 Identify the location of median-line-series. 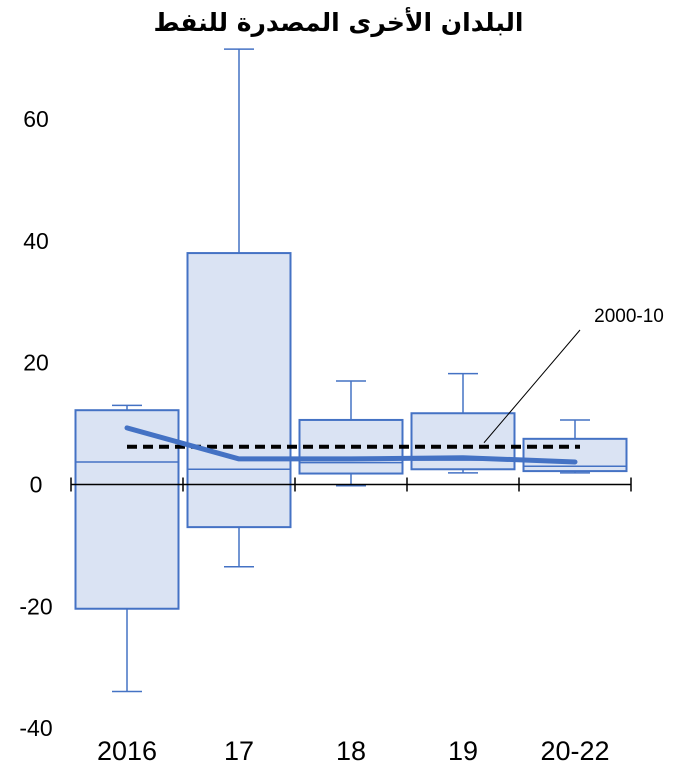
(351, 445).